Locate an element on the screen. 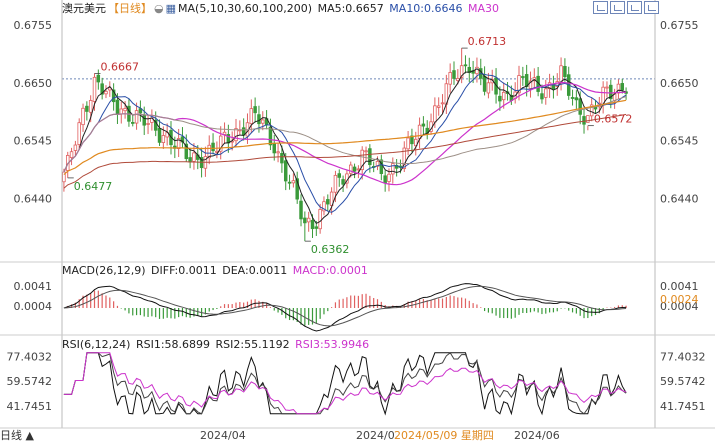  macd-highlight-tick: 0.0024 is located at coordinates (679, 299).